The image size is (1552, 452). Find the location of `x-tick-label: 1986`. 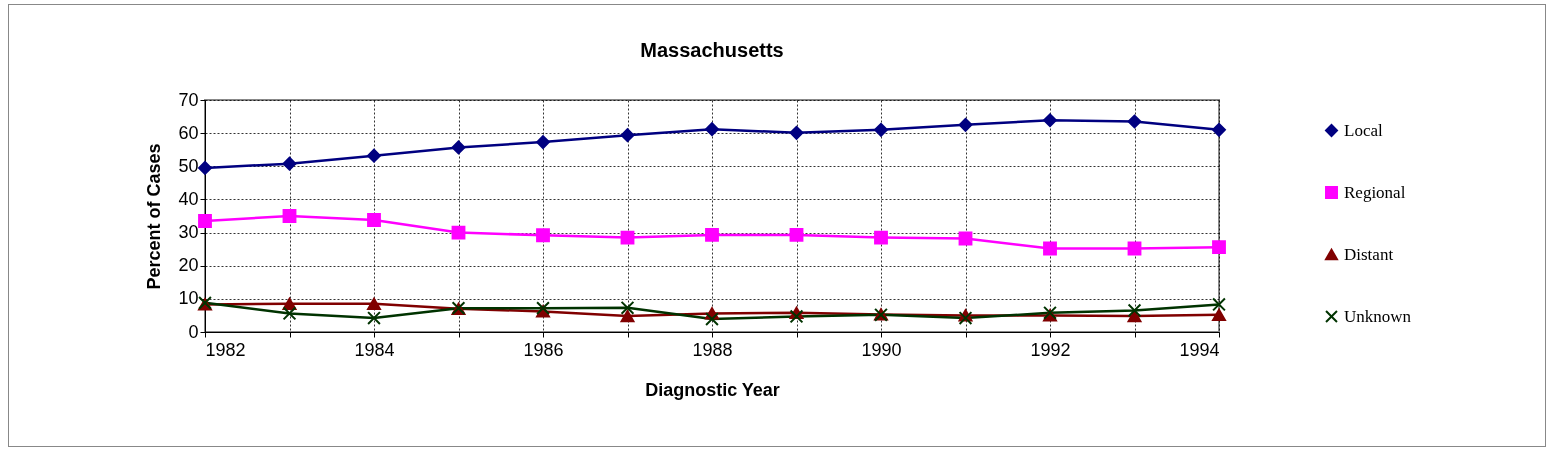

x-tick-label: 1986 is located at coordinates (543, 349).